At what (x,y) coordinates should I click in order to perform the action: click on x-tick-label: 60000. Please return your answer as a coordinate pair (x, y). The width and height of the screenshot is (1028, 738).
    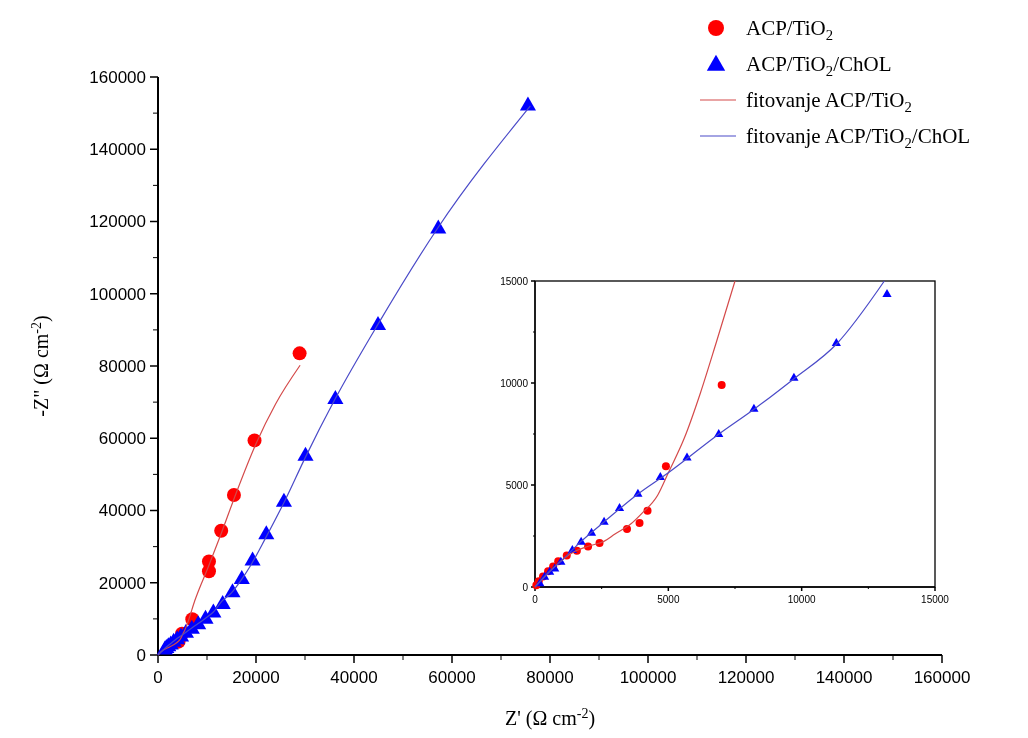
    Looking at the image, I should click on (452, 677).